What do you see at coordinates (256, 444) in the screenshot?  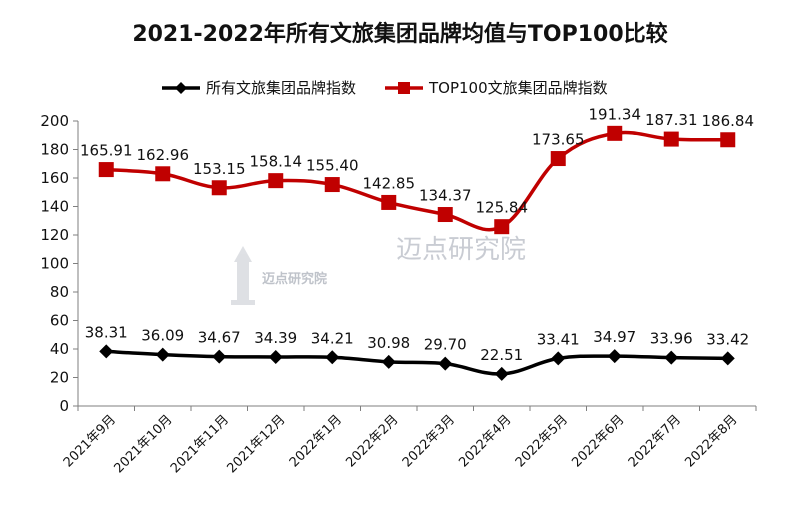 I see `x-tick-label: 2021年12月` at bounding box center [256, 444].